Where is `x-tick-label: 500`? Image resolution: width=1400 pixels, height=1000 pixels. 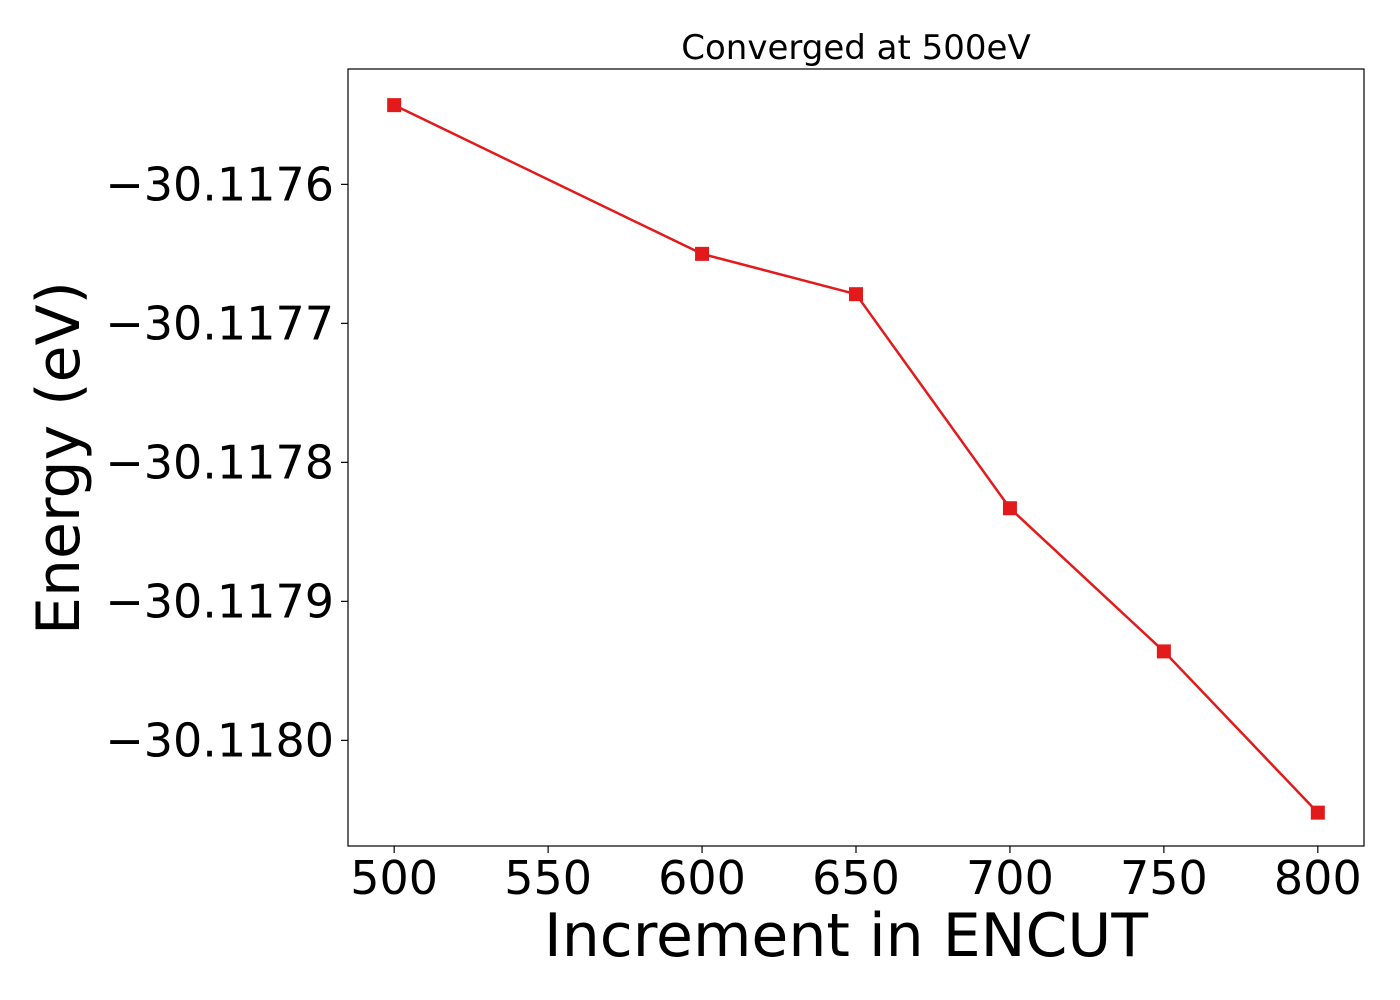
x-tick-label: 500 is located at coordinates (394, 878).